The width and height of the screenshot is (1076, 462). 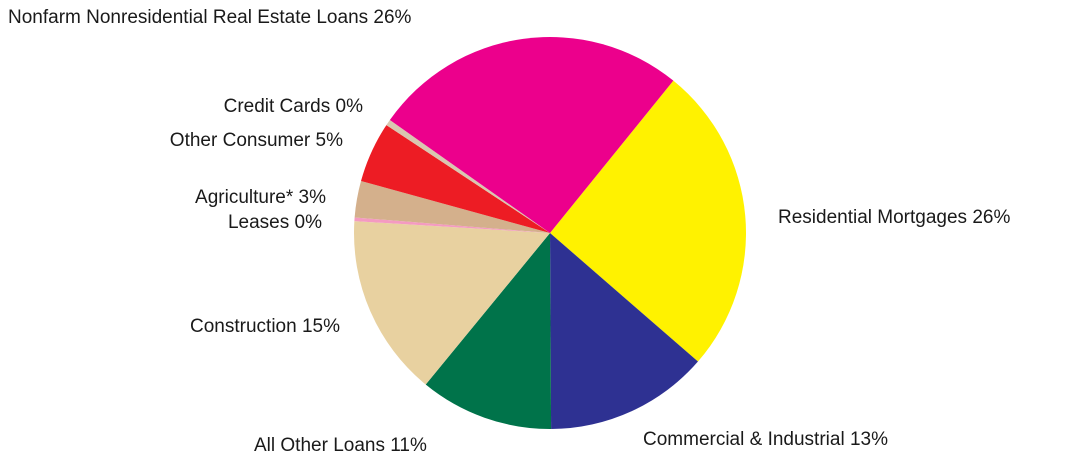 I want to click on slice-label: All Other Loans 11%, so click(x=340, y=445).